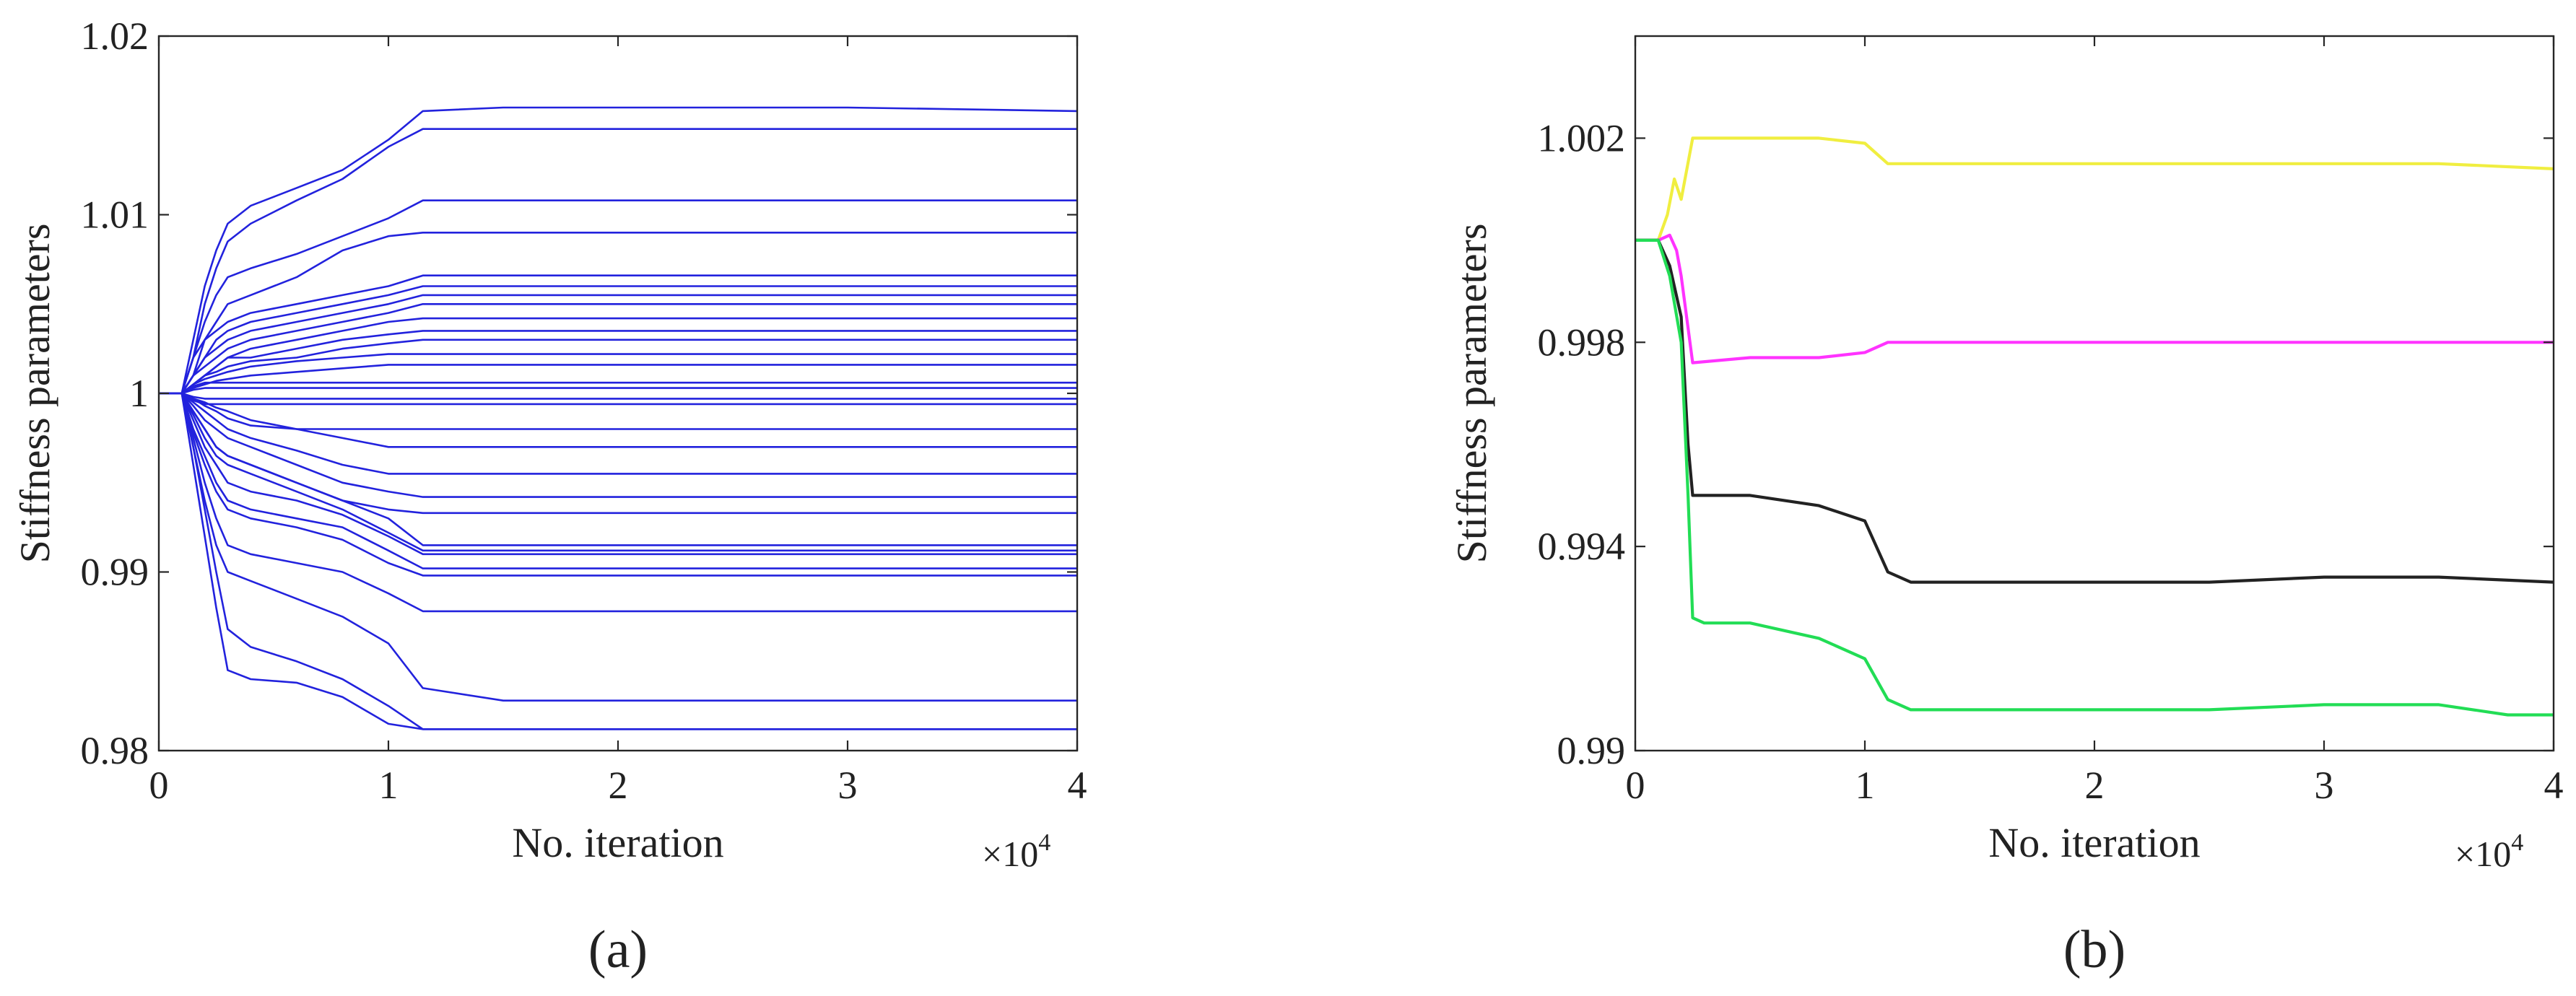 The width and height of the screenshot is (2576, 996). I want to click on panel-a-series-p8, so click(618, 348).